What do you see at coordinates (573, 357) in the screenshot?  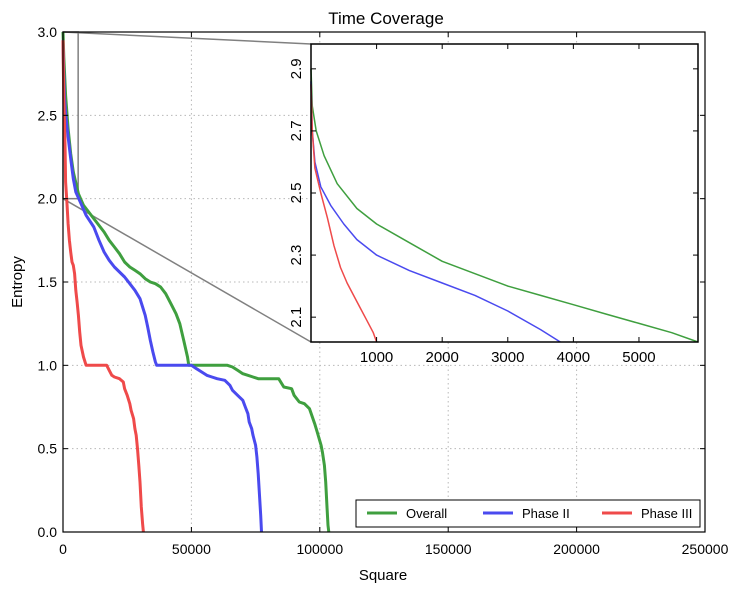 I see `inset-x-tick-label: 4000` at bounding box center [573, 357].